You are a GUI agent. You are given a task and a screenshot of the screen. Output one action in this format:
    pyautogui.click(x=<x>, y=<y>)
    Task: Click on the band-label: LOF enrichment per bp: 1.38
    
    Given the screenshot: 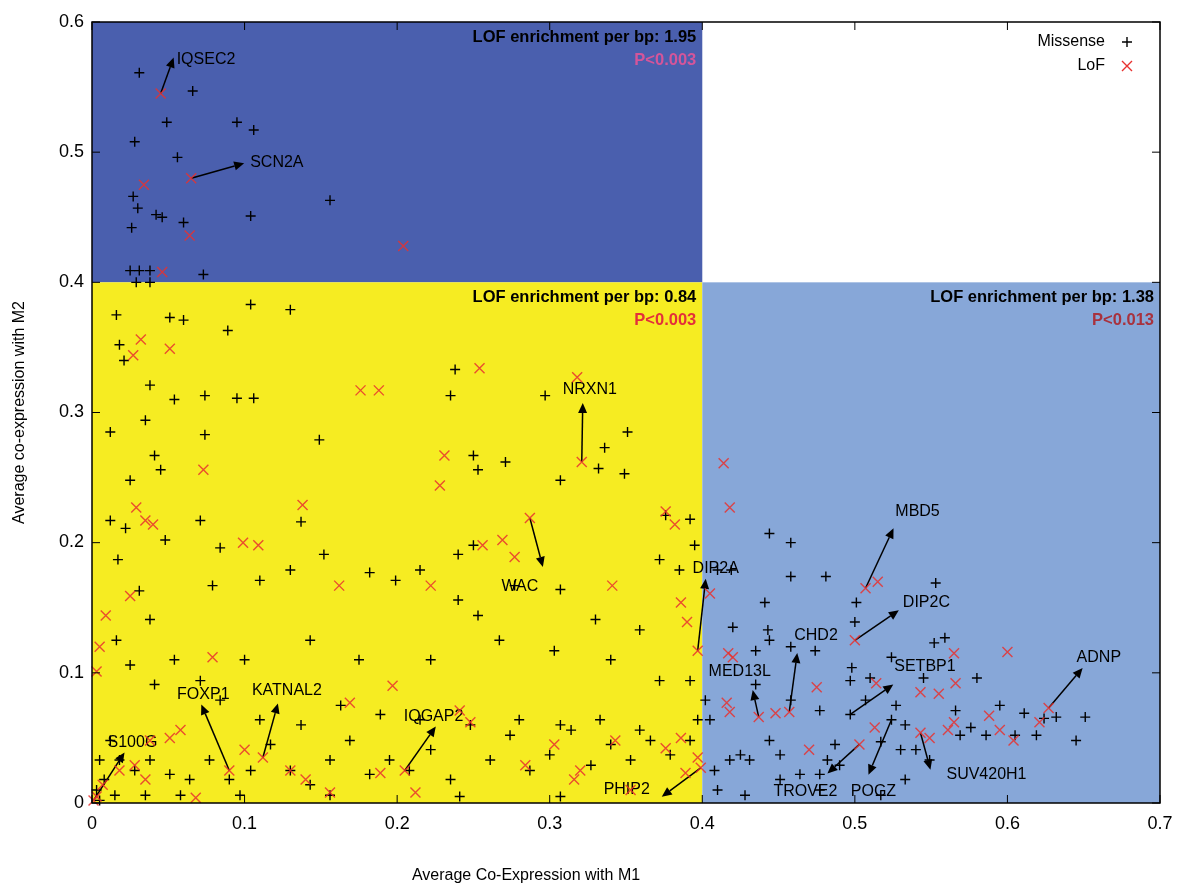 What is the action you would take?
    pyautogui.click(x=1042, y=296)
    